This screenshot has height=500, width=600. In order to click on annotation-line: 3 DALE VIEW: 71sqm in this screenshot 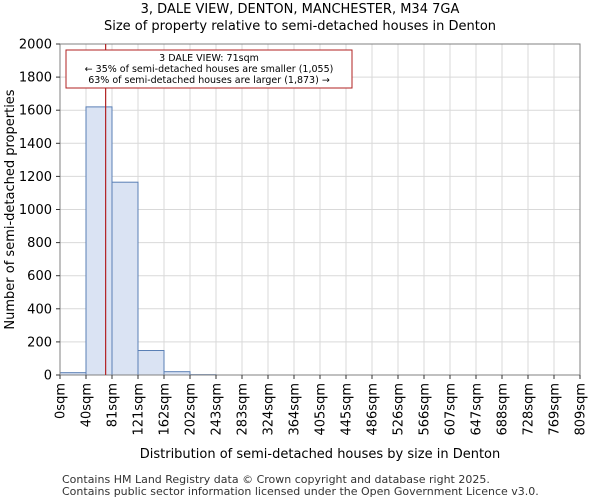, I will do `click(209, 58)`.